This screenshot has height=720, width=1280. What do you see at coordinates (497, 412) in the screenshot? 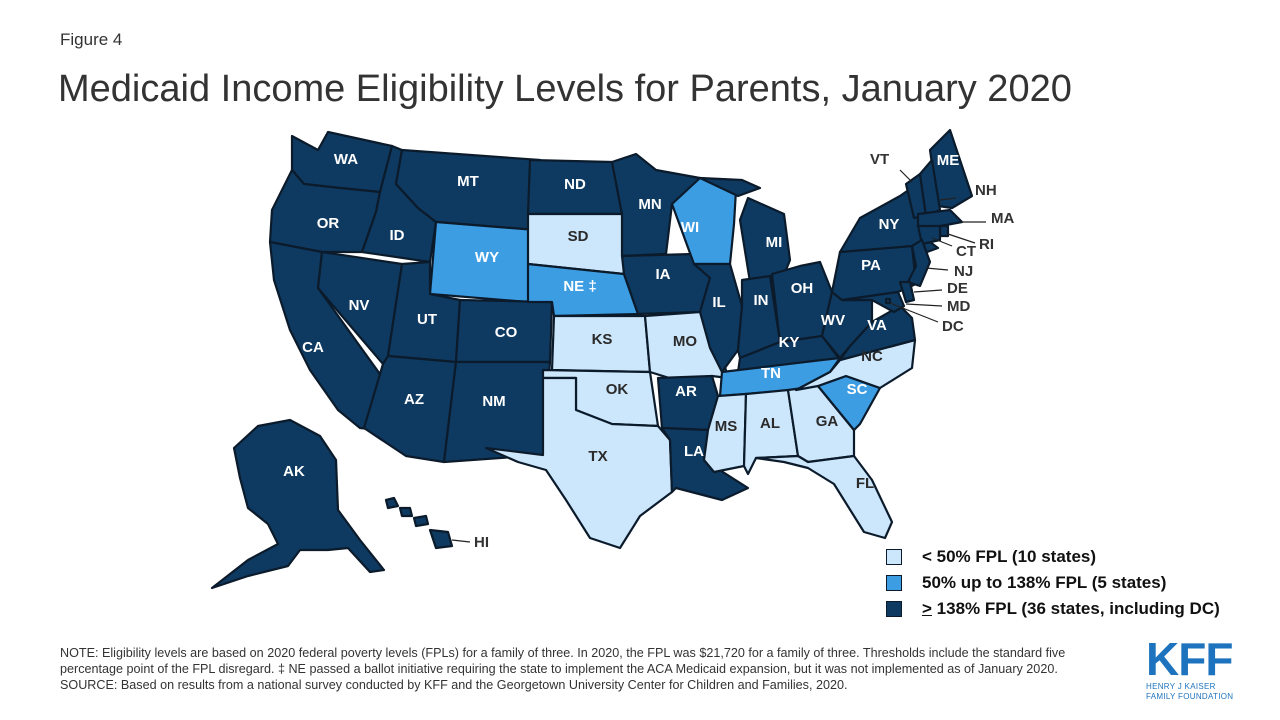
I see `state-nm` at bounding box center [497, 412].